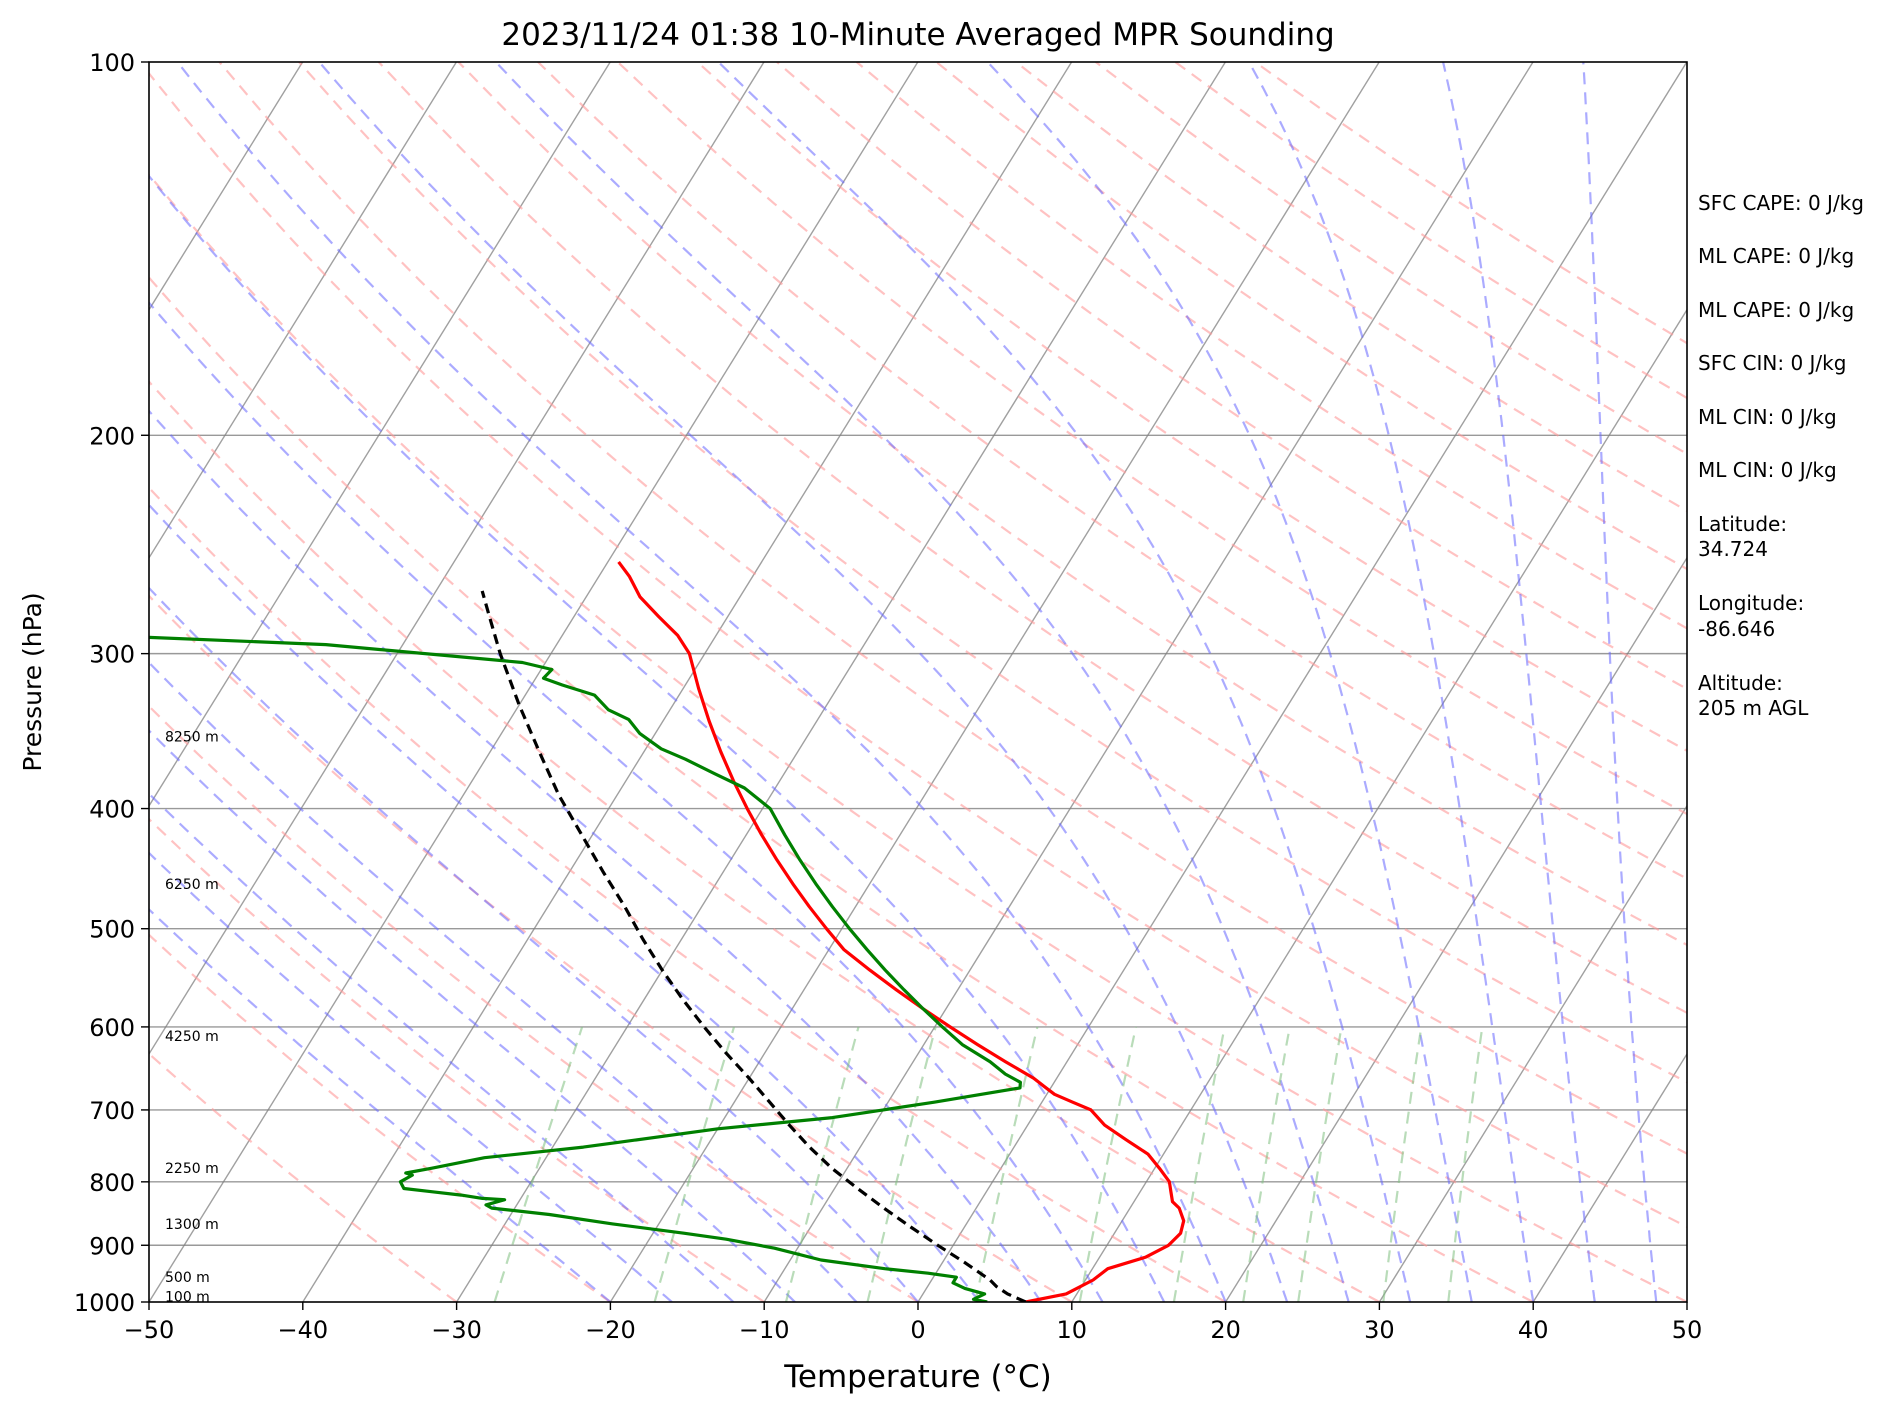  I want to click on y-tick-label: 500, so click(112, 930).